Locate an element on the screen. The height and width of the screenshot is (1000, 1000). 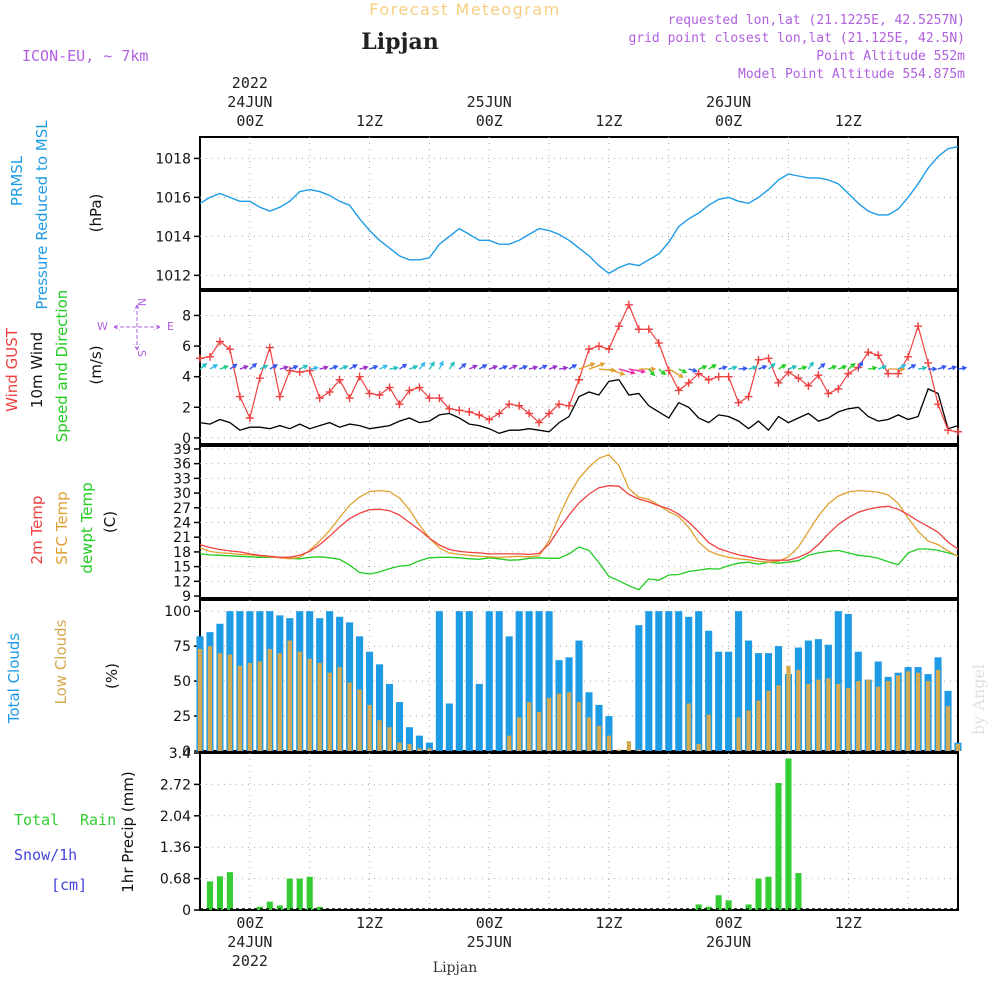
time-label-bottom: 2022 is located at coordinates (250, 961).